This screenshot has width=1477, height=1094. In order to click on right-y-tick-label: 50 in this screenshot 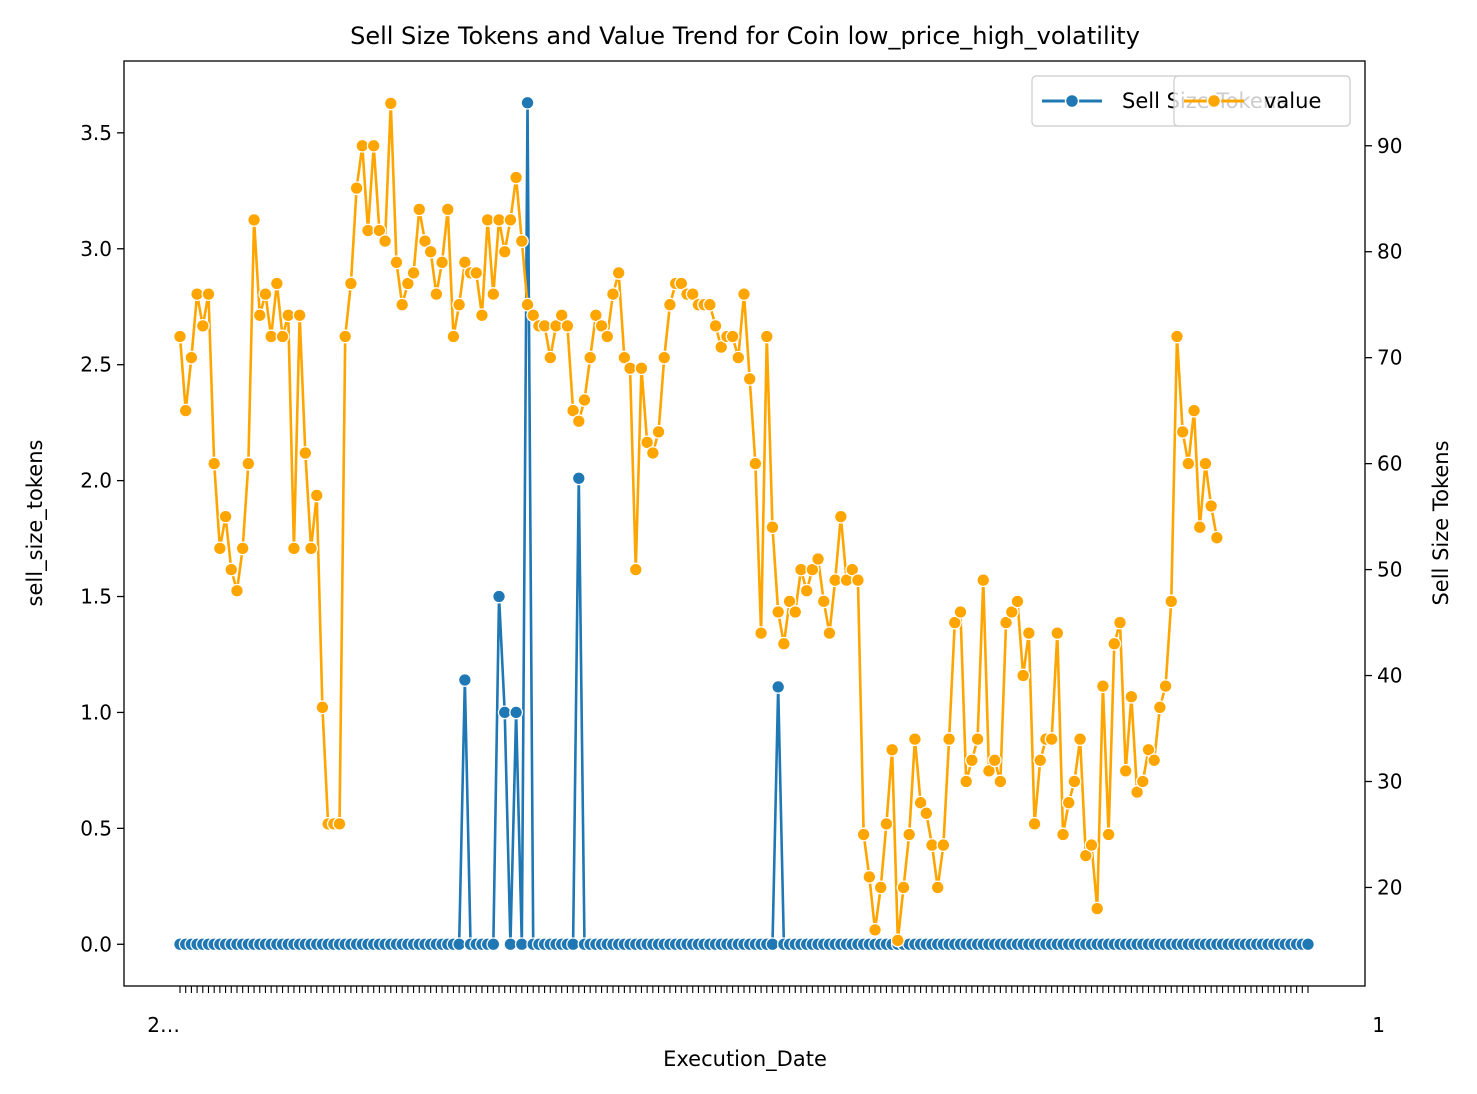, I will do `click(1389, 570)`.